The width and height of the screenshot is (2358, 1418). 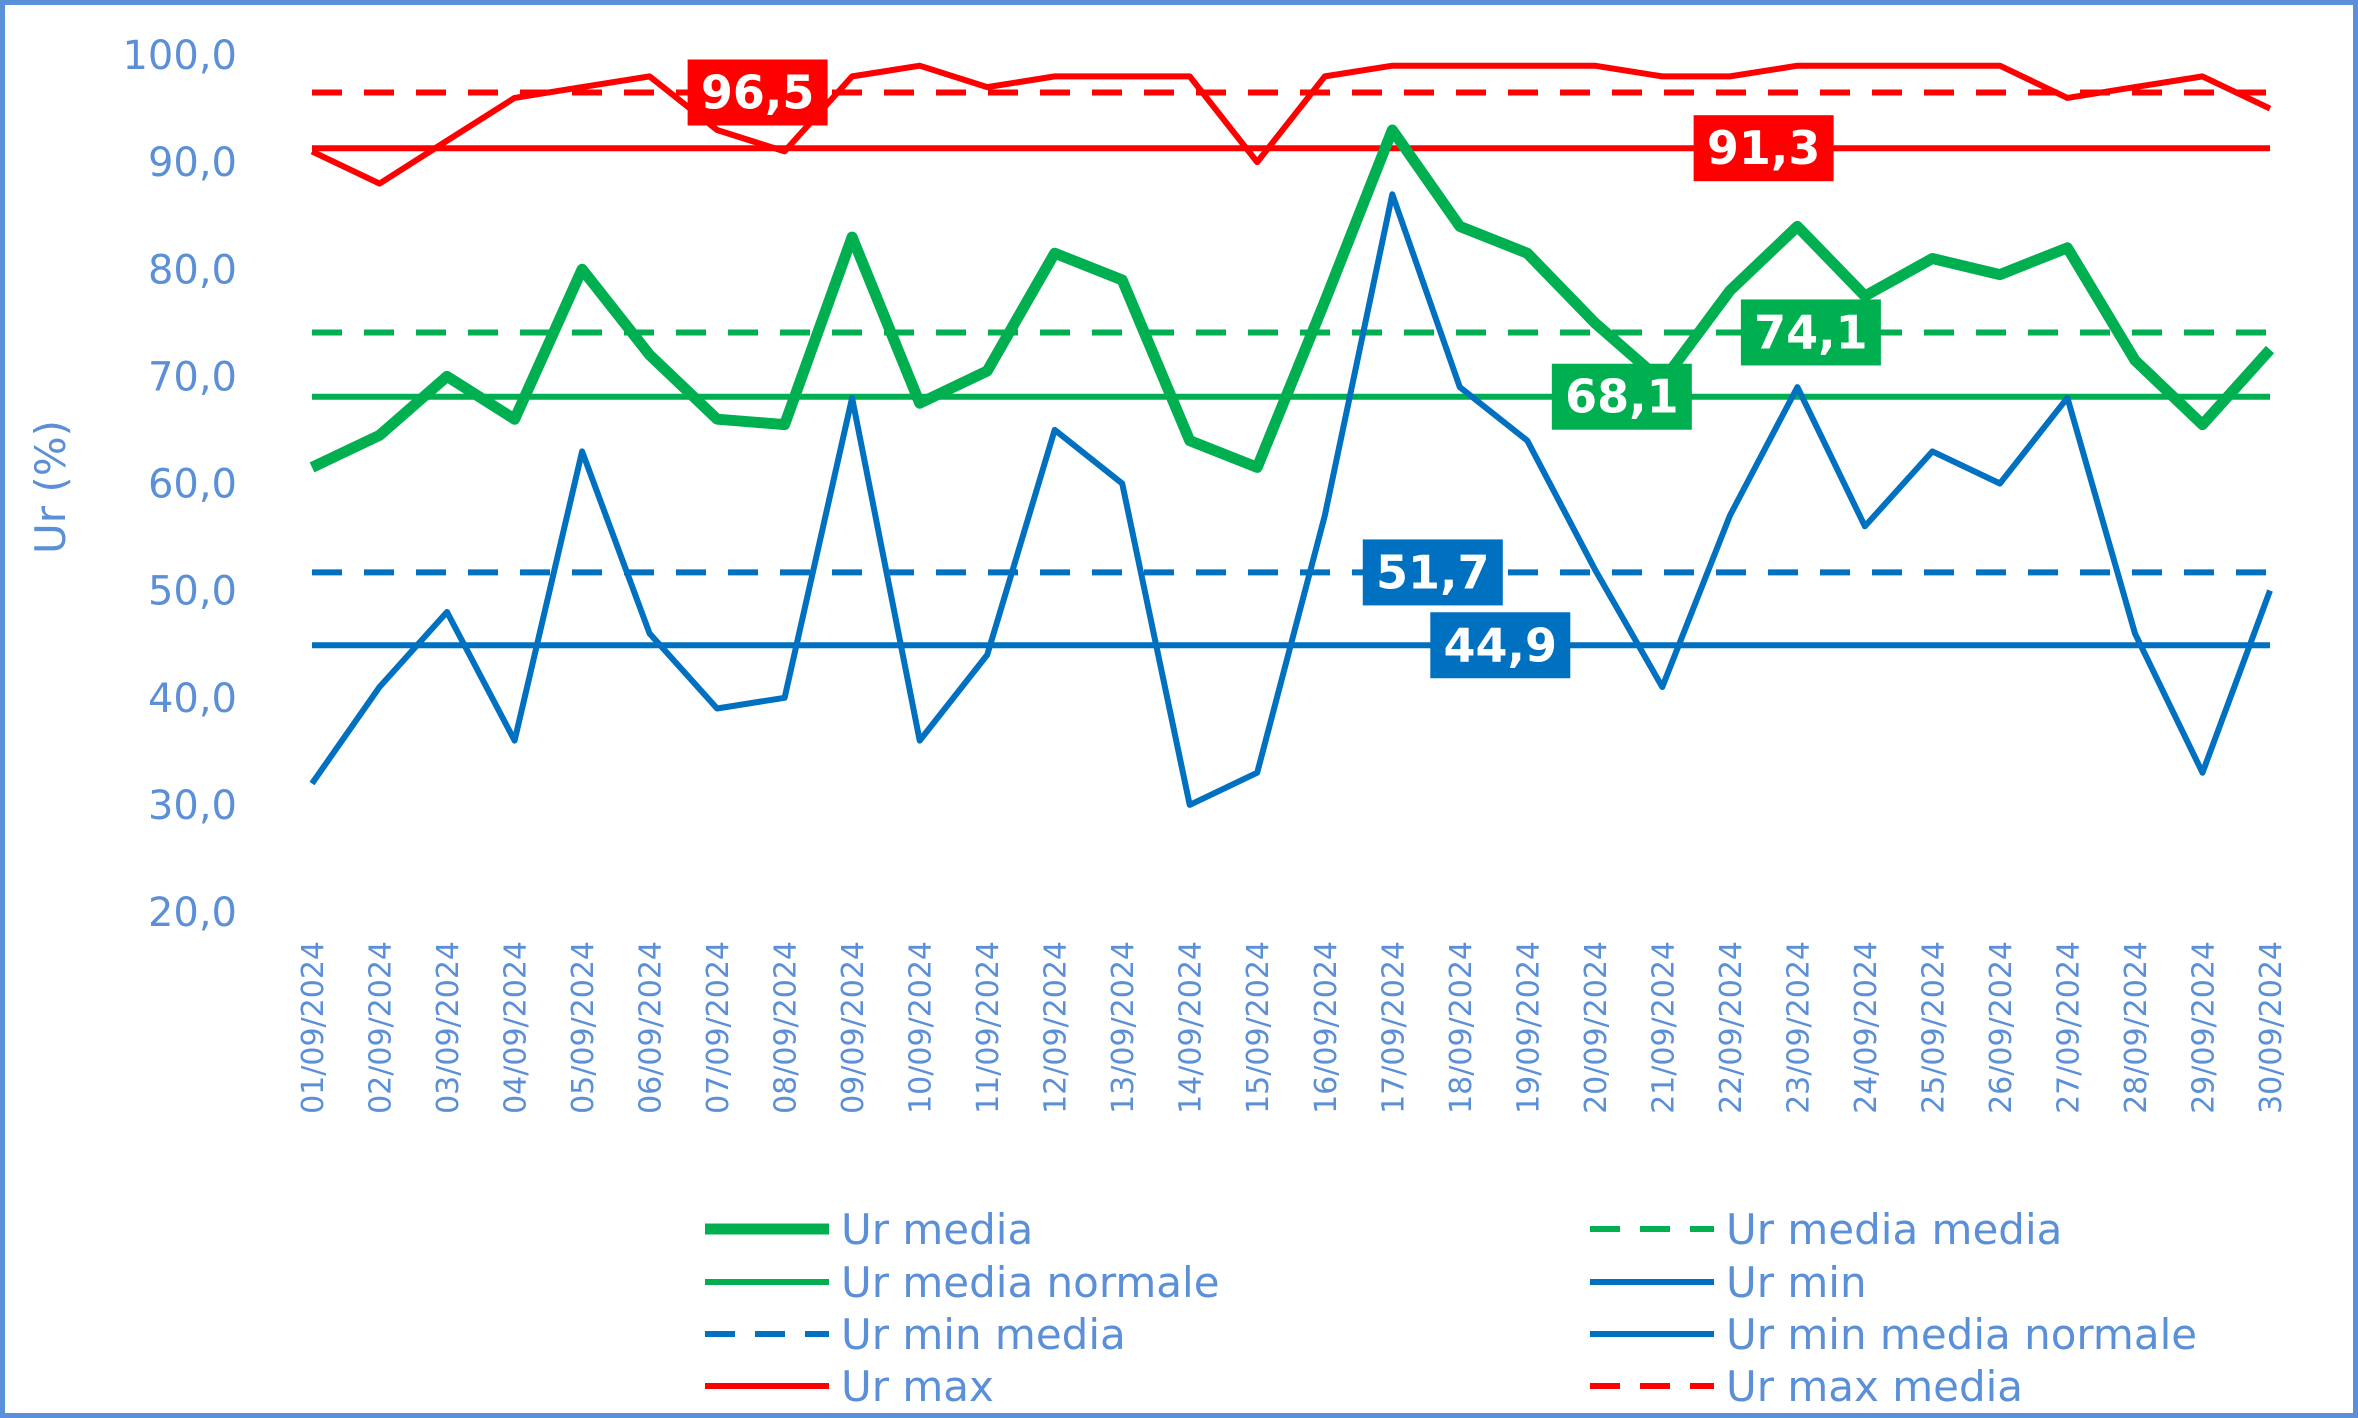 What do you see at coordinates (2203, 1027) in the screenshot?
I see `x-tick-label: 29/09/2024` at bounding box center [2203, 1027].